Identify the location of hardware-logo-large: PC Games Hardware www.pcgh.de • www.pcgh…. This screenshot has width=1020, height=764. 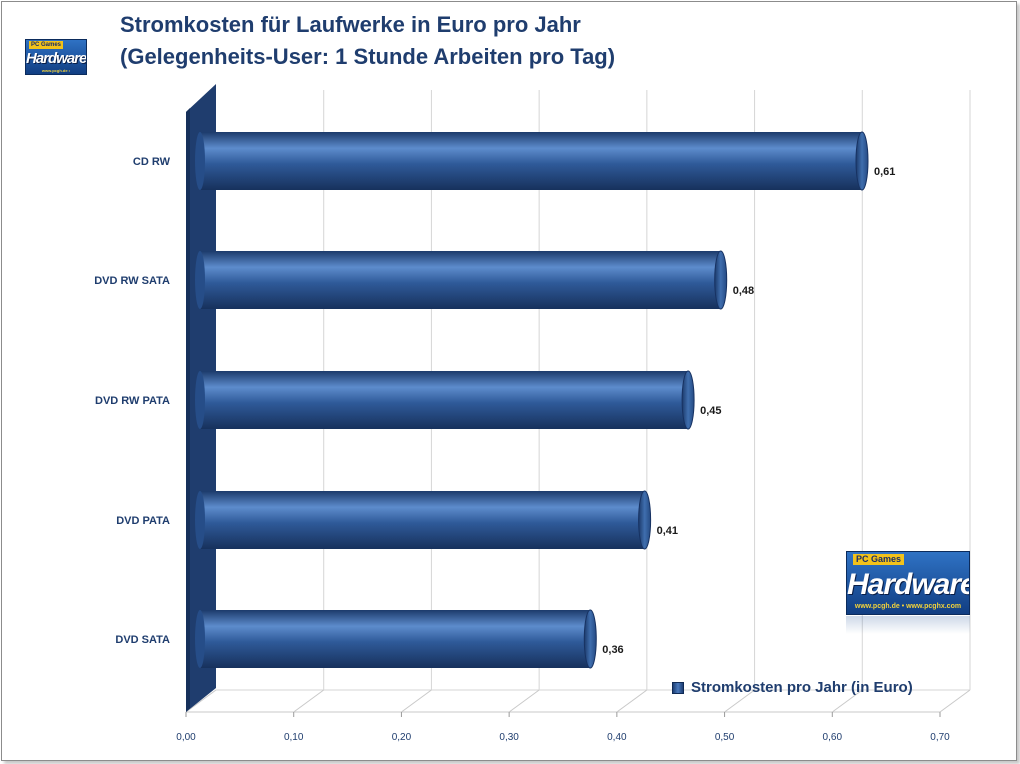
(908, 583).